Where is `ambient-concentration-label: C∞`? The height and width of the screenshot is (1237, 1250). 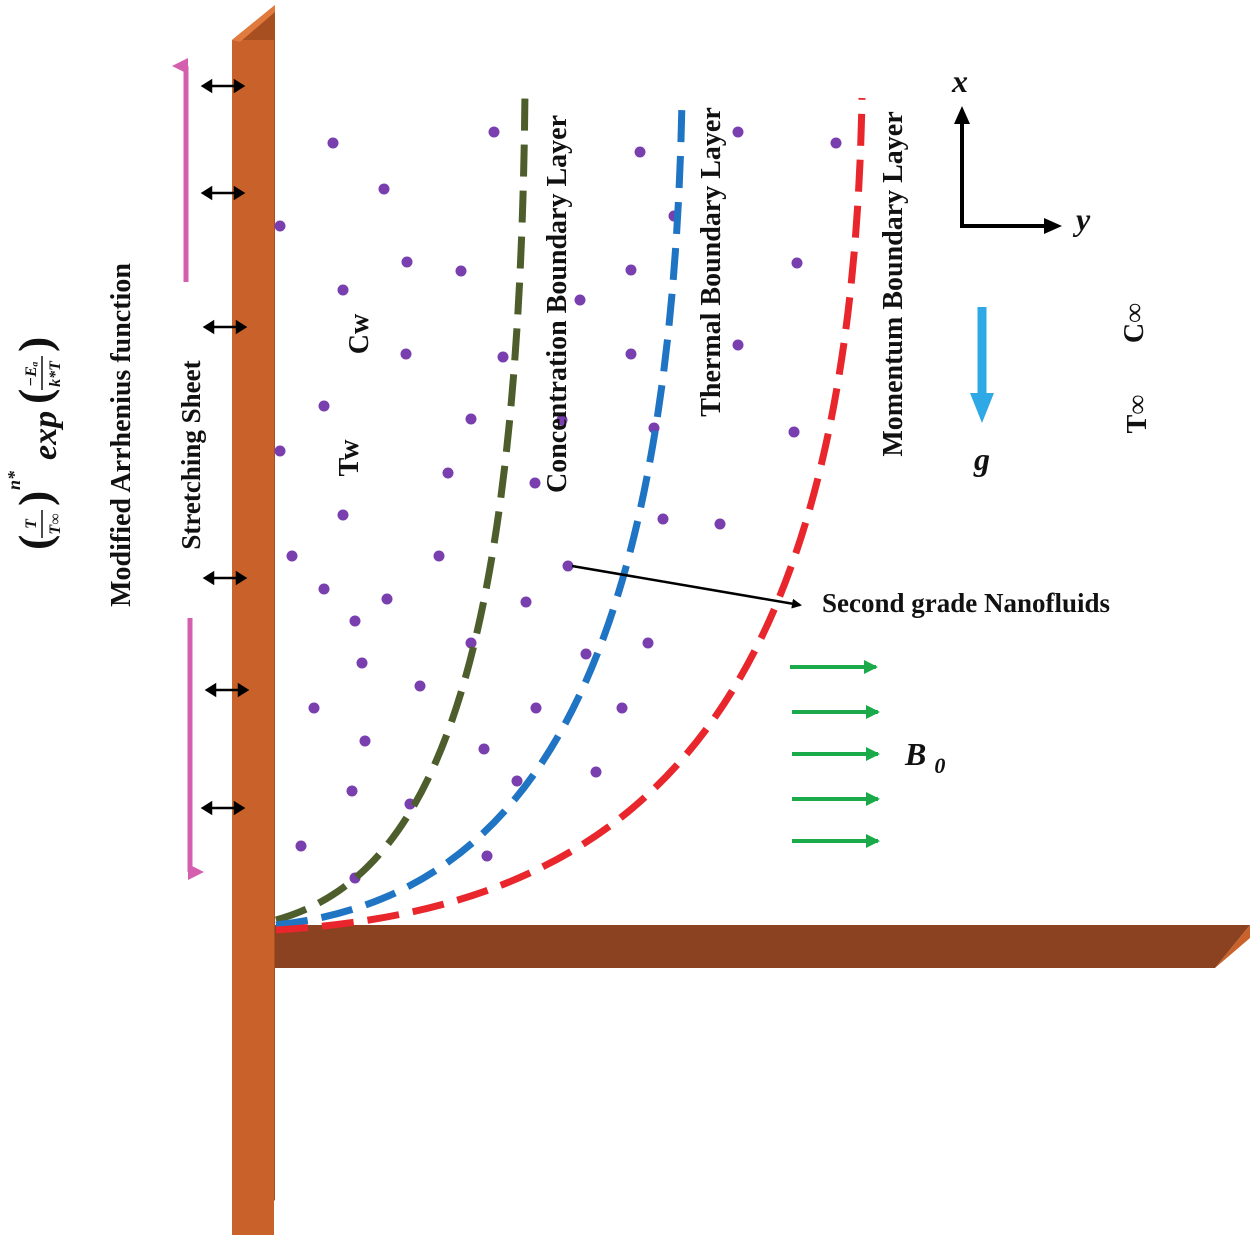 ambient-concentration-label: C∞ is located at coordinates (1134, 323).